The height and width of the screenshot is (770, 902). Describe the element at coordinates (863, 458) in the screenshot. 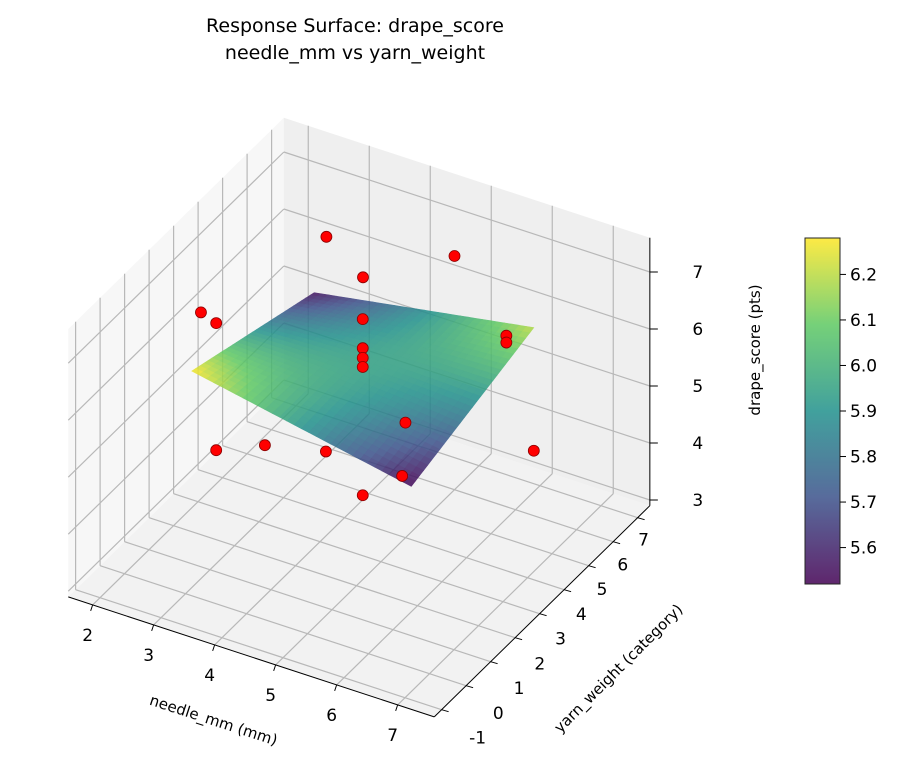

I see `colorbar-tick-label: 5.8` at that location.